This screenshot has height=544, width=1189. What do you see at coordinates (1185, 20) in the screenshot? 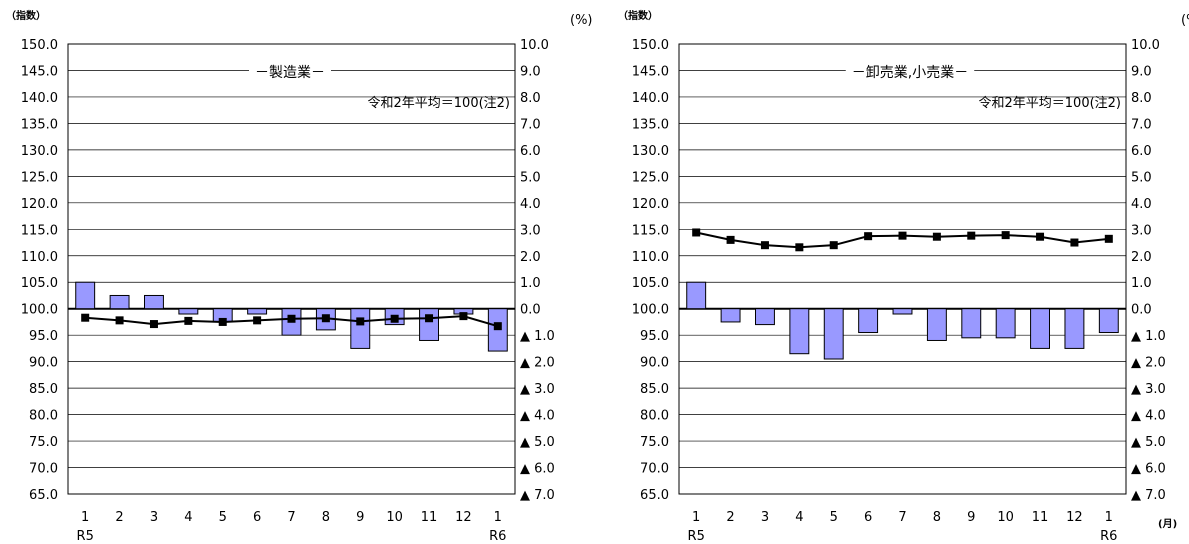
I see `right-axis-label: (%)` at bounding box center [1185, 20].